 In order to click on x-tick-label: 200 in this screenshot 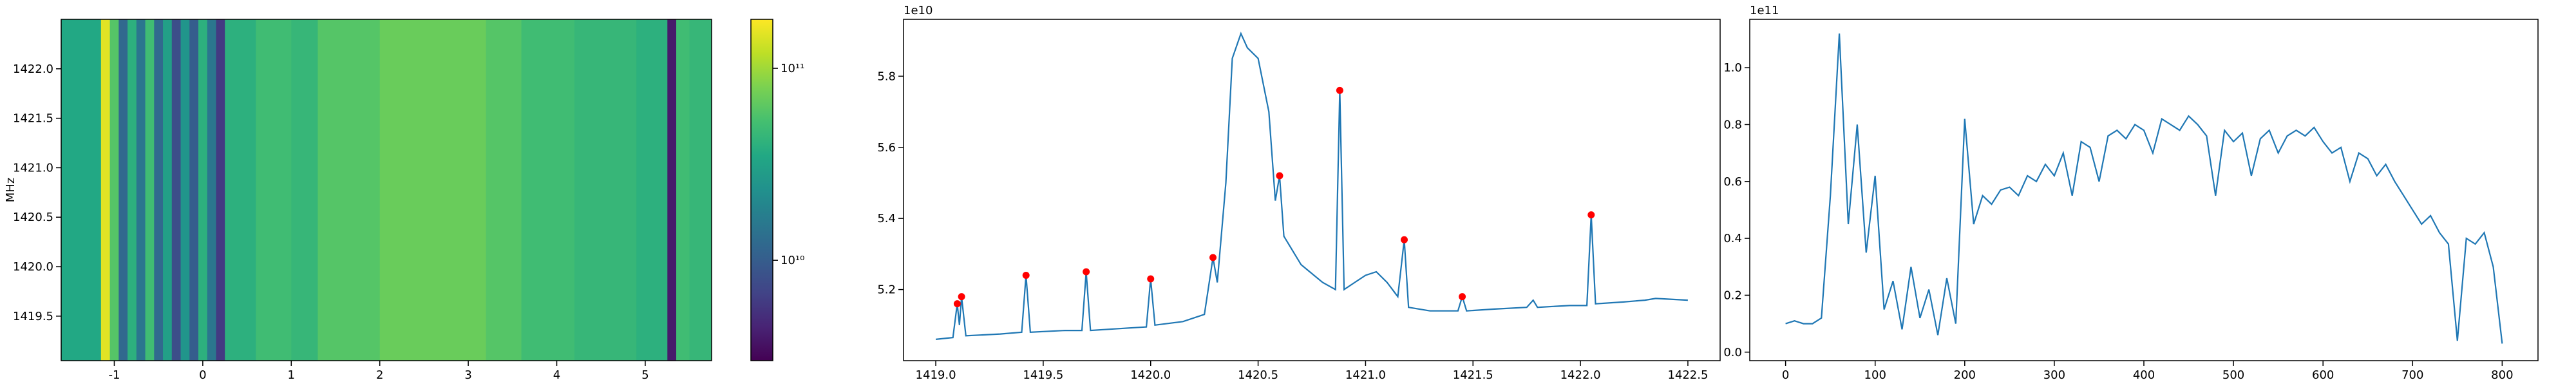, I will do `click(1965, 375)`.